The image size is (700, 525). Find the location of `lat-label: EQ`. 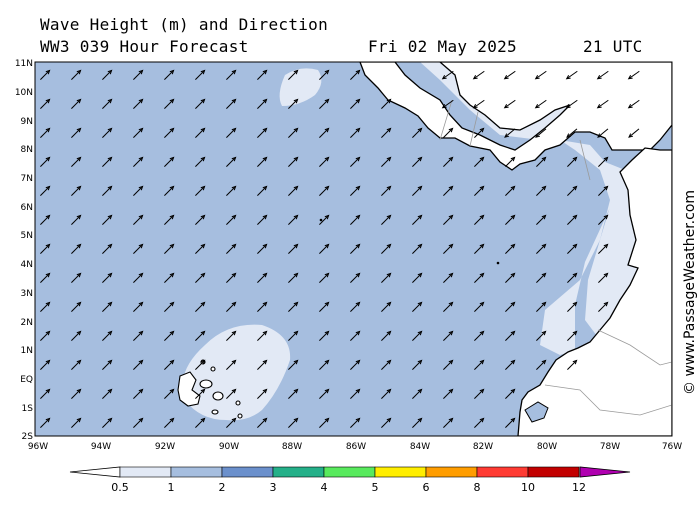

lat-label: EQ is located at coordinates (26, 380).